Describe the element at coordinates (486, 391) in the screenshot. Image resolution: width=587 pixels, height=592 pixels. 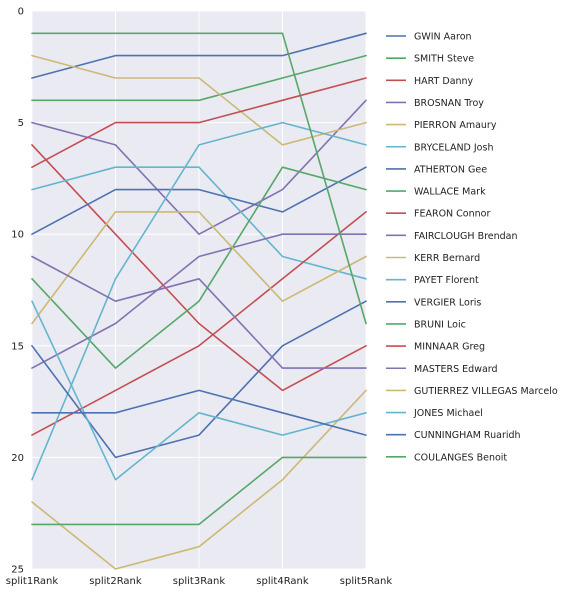
I see `legend-label: GUTIERREZ VILLEGAS Marcelo` at that location.